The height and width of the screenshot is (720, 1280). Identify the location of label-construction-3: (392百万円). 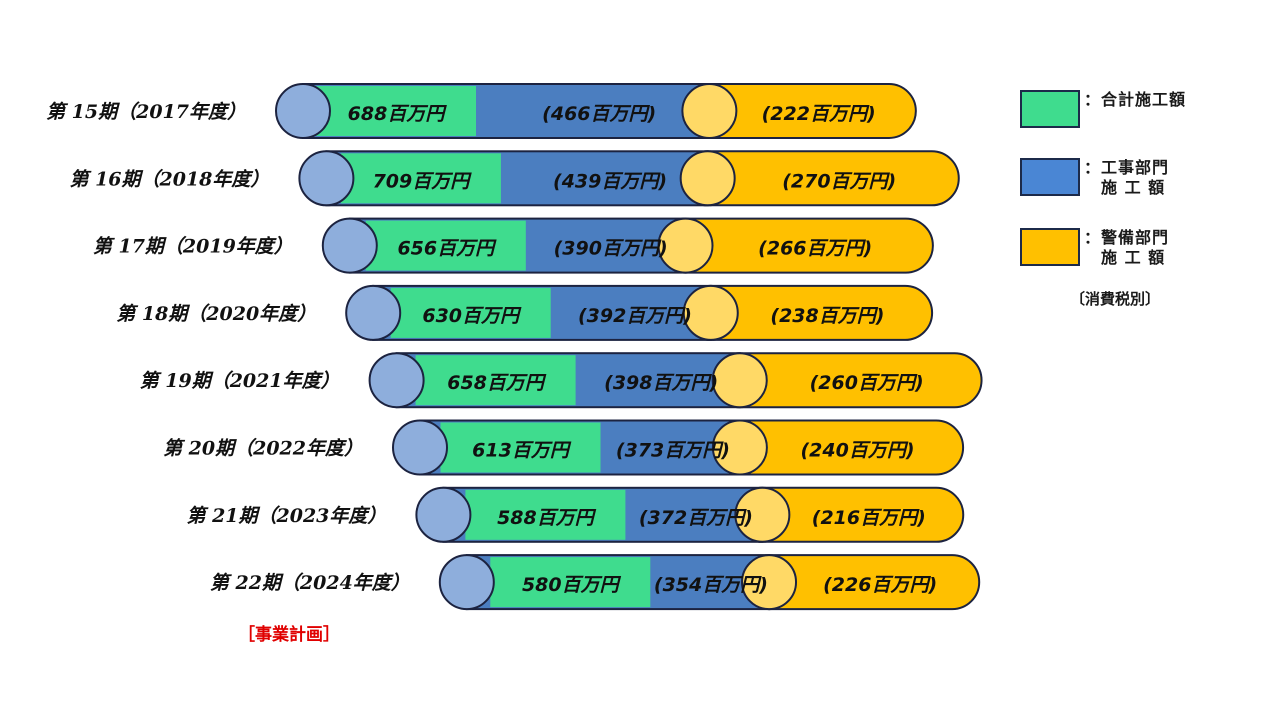
(635, 316).